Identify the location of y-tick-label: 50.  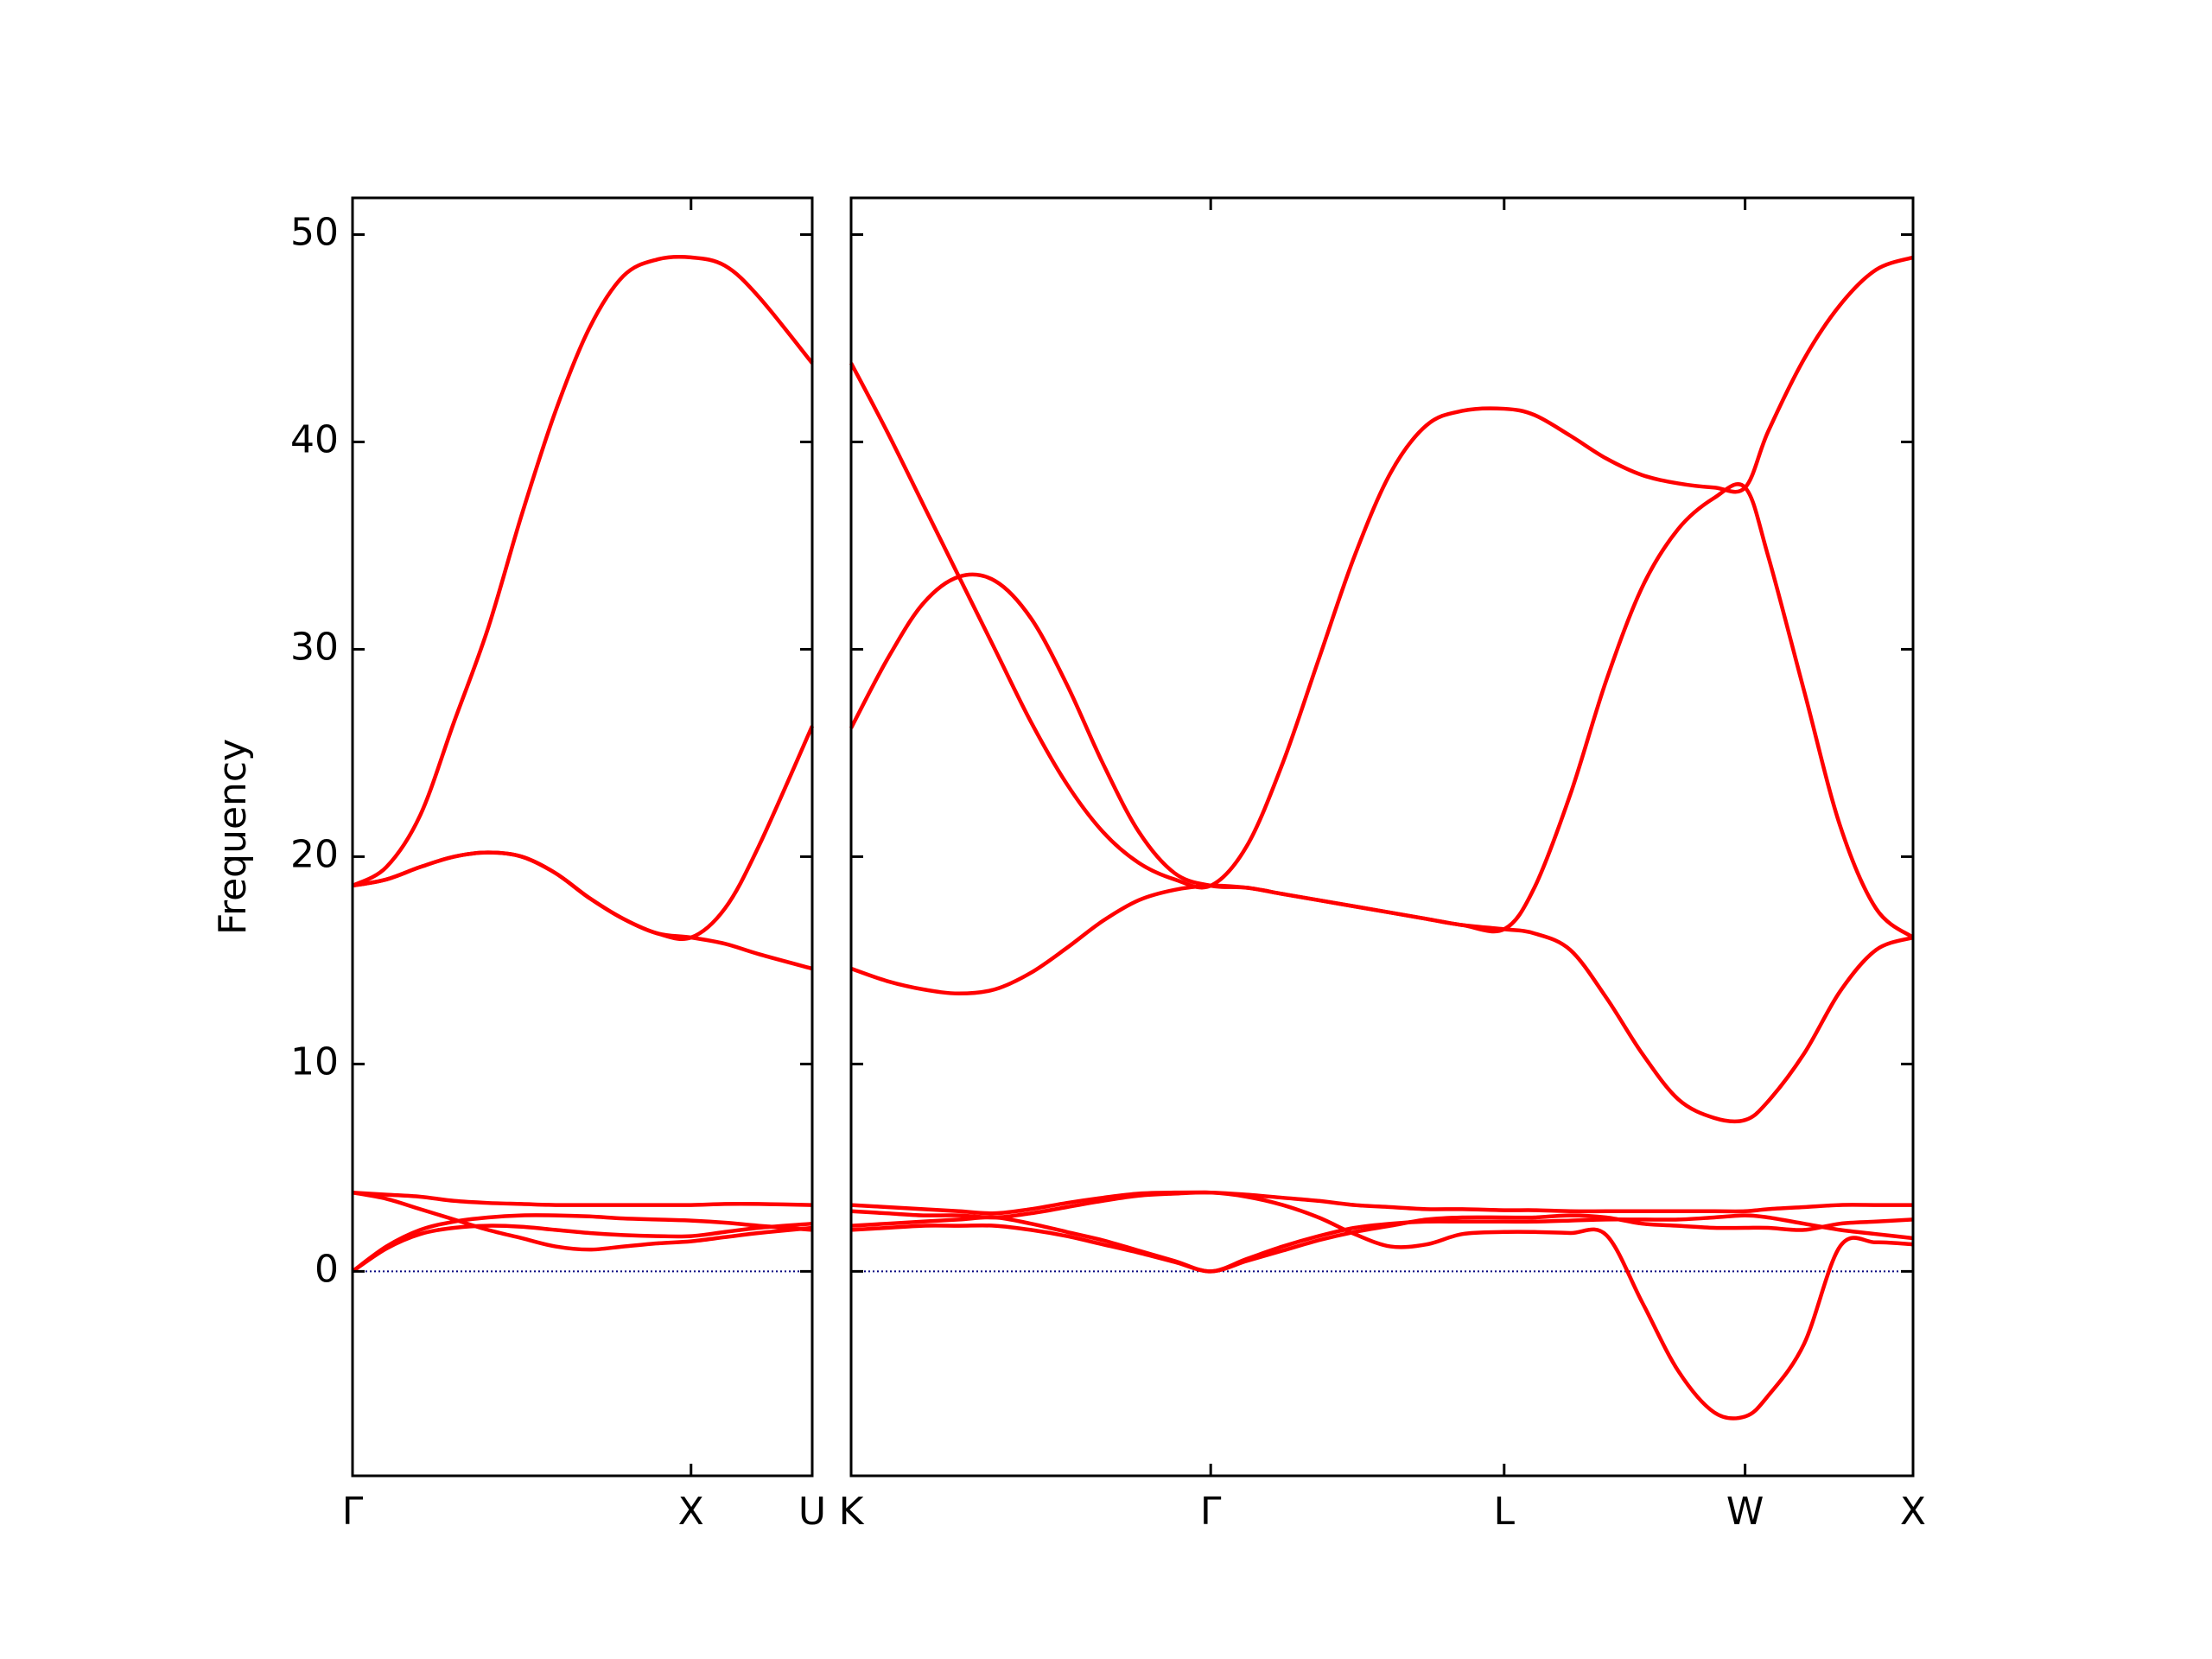
(314, 232).